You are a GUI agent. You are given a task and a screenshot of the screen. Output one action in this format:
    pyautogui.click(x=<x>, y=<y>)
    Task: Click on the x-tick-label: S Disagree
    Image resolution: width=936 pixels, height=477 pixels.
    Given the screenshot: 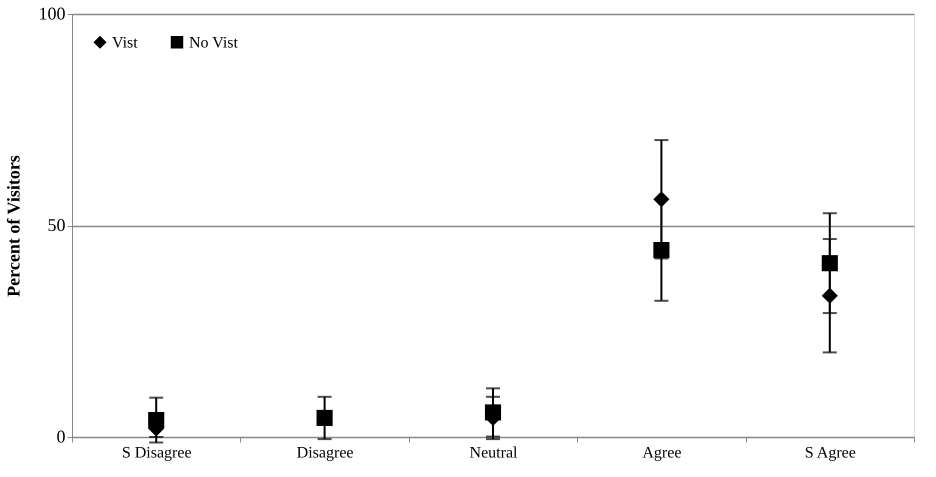 What is the action you would take?
    pyautogui.click(x=157, y=453)
    